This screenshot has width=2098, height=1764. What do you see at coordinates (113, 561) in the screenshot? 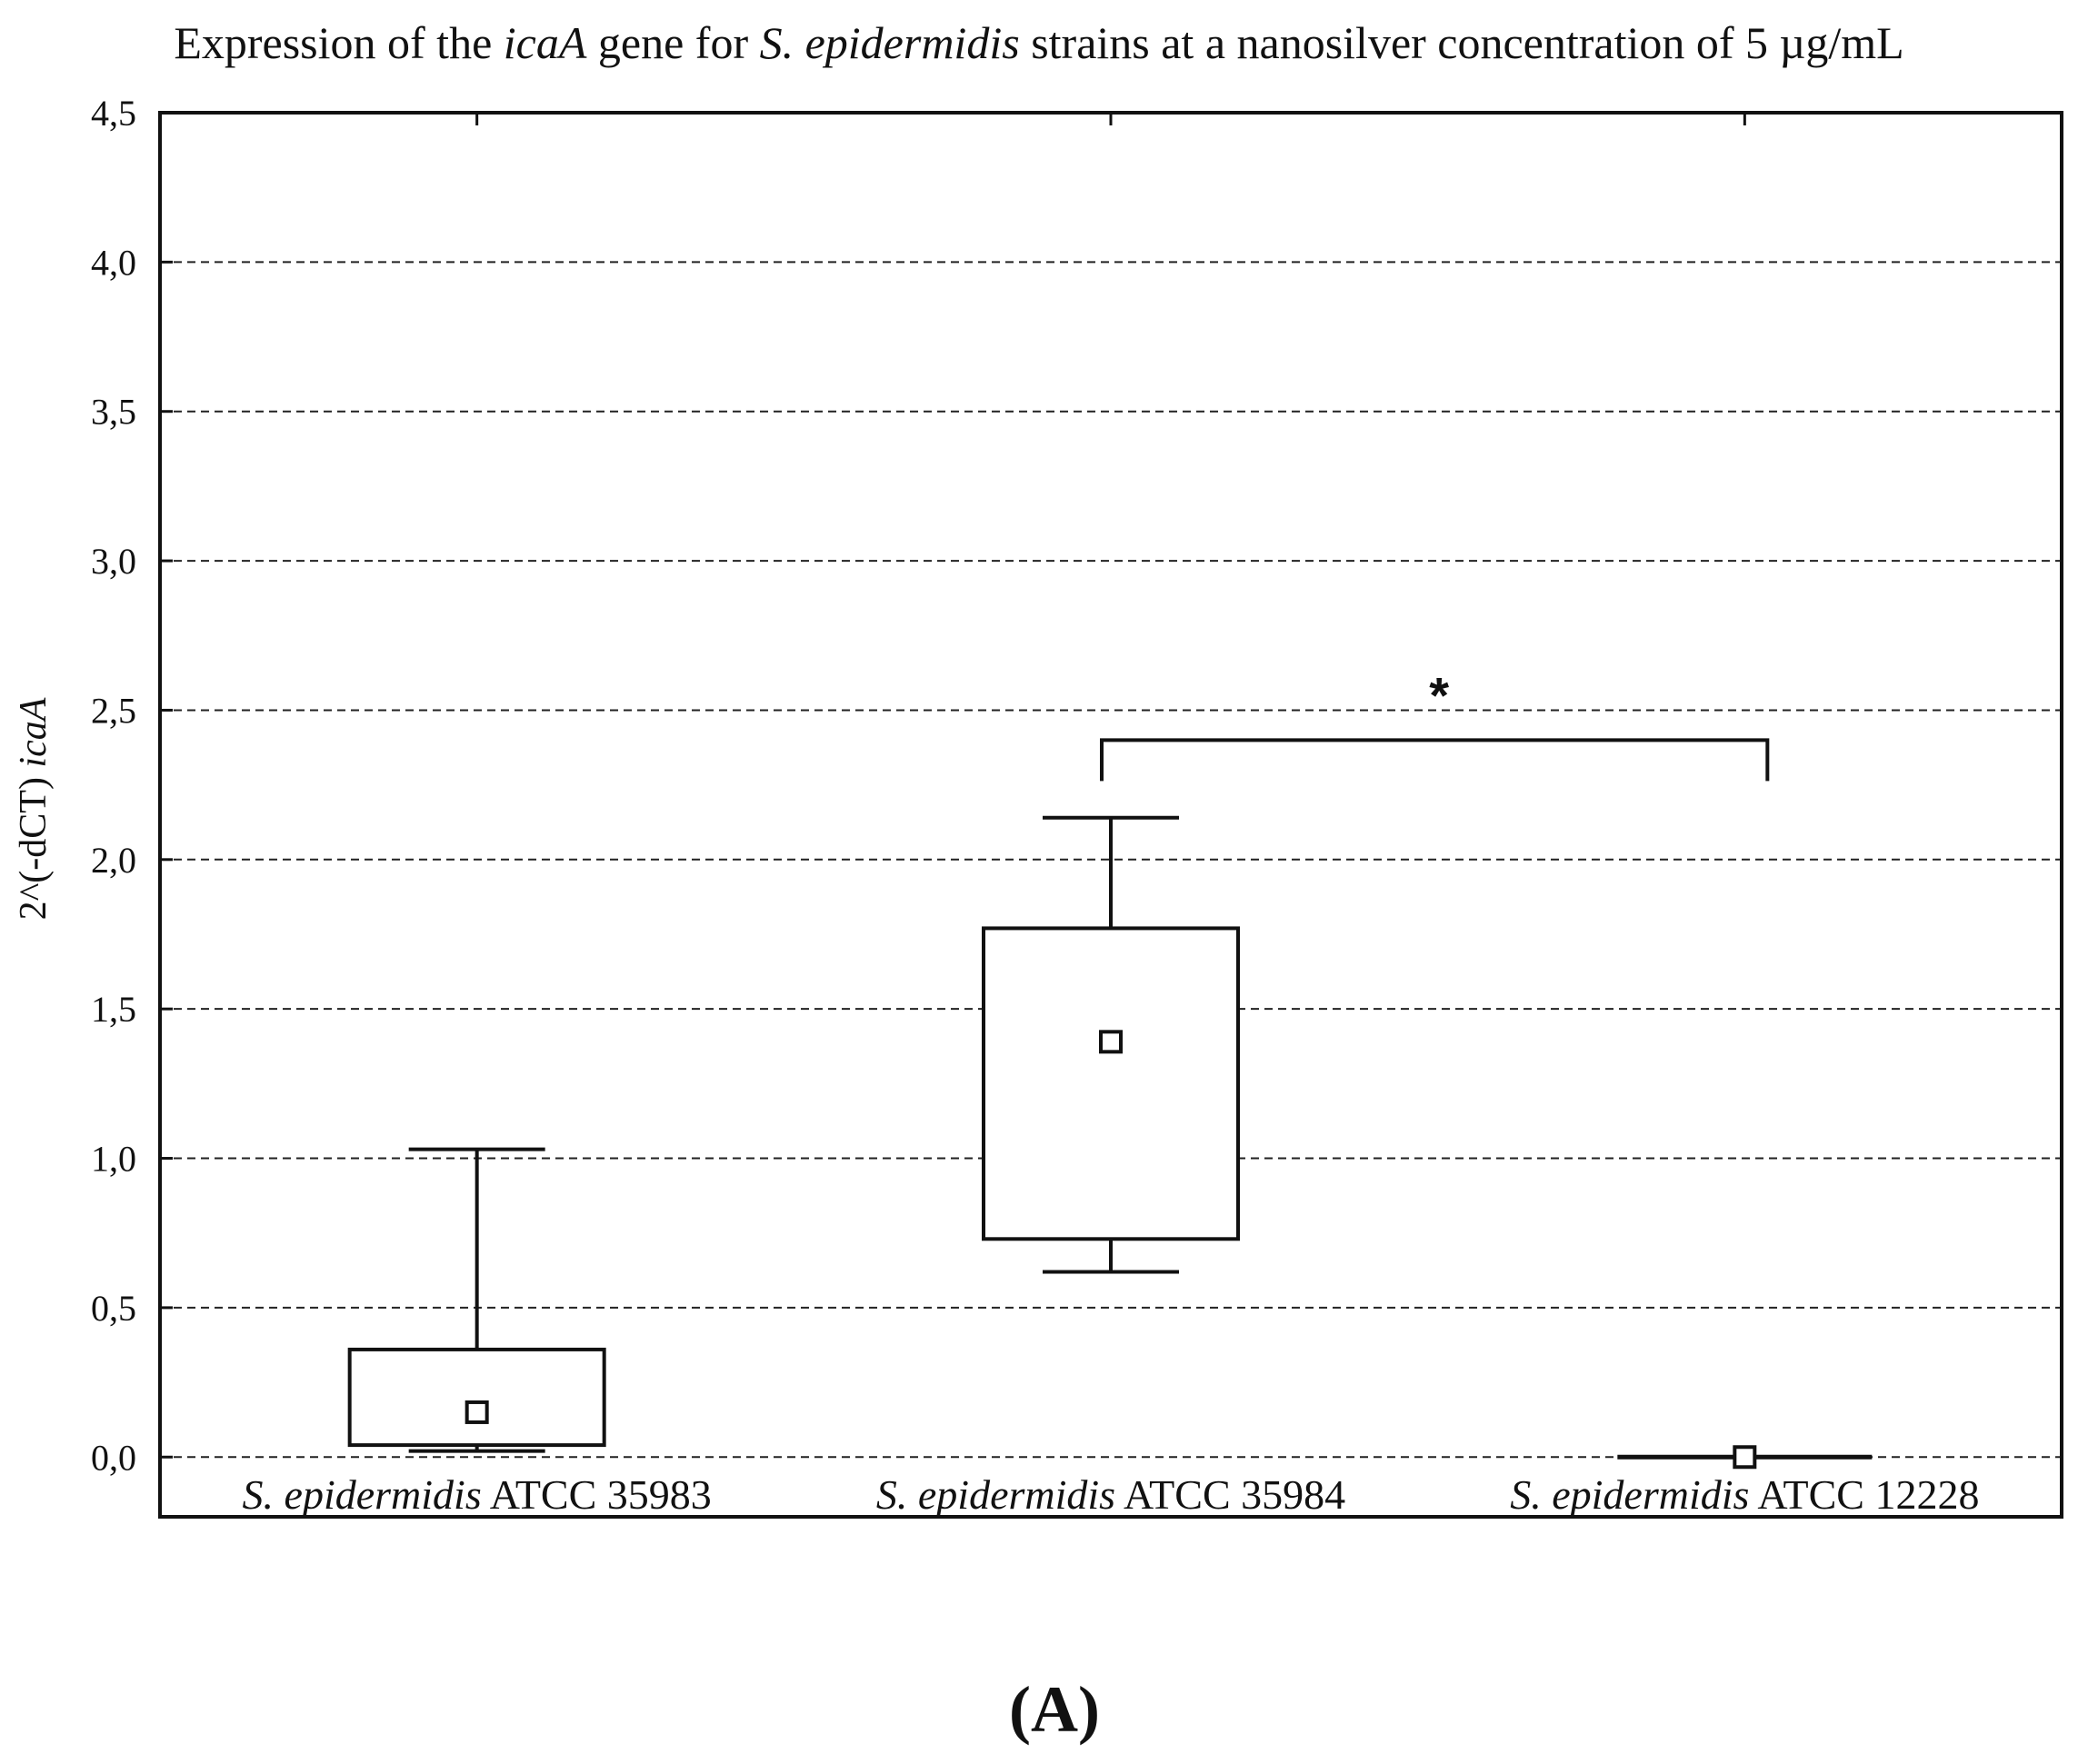
I see `y-tick-label: 3,0` at bounding box center [113, 561].